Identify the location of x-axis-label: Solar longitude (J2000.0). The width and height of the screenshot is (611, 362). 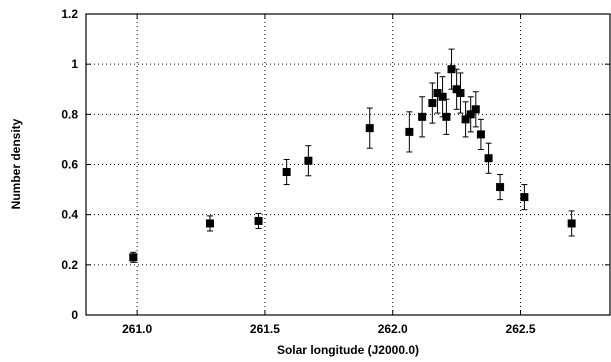
(348, 350).